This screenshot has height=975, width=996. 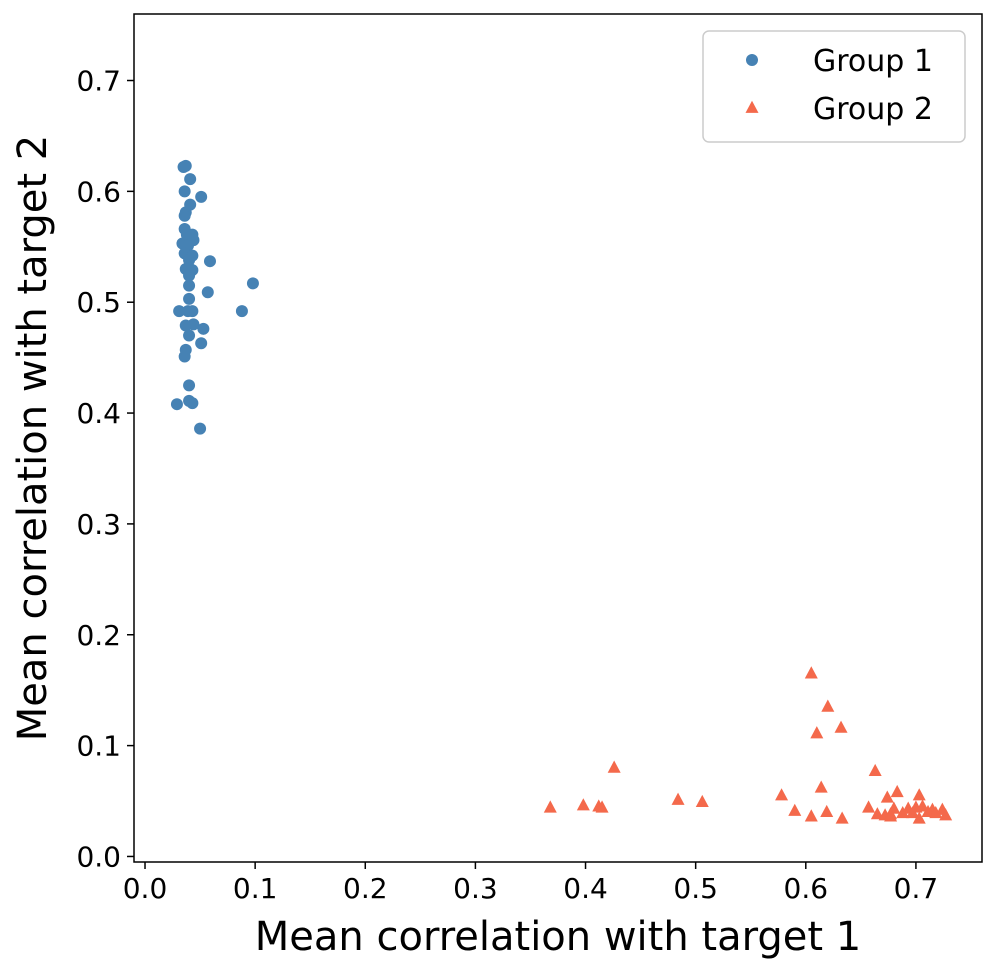 What do you see at coordinates (916, 888) in the screenshot?
I see `x-tick-label: 0.7` at bounding box center [916, 888].